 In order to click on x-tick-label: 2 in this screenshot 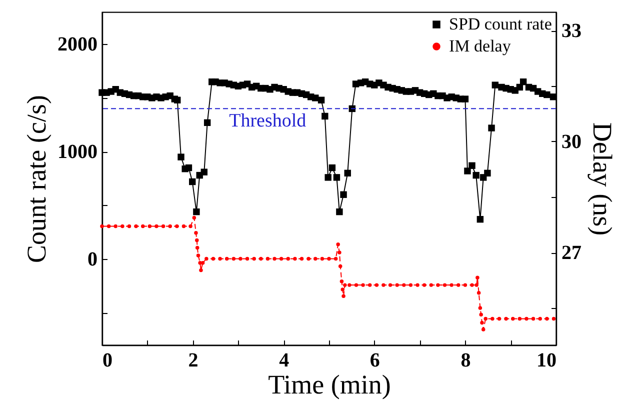, I will do `click(193, 361)`.